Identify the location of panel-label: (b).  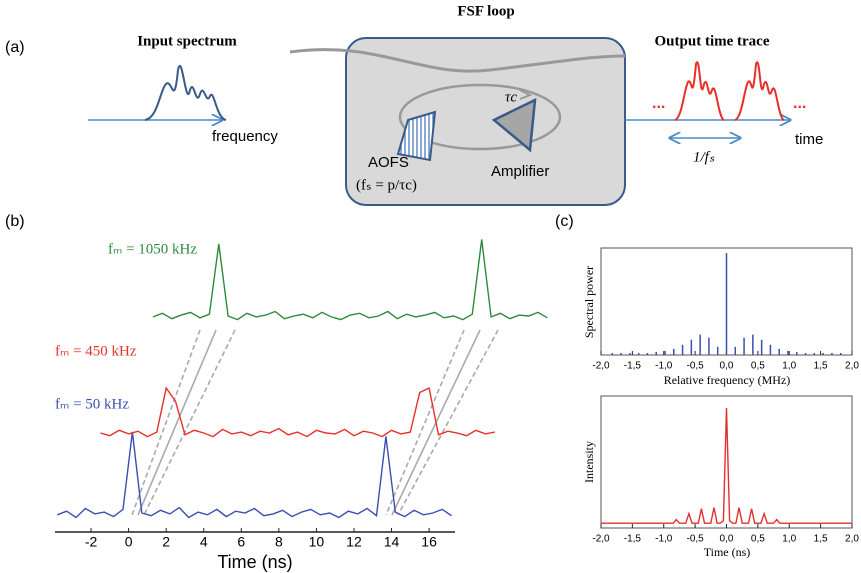
(15, 221).